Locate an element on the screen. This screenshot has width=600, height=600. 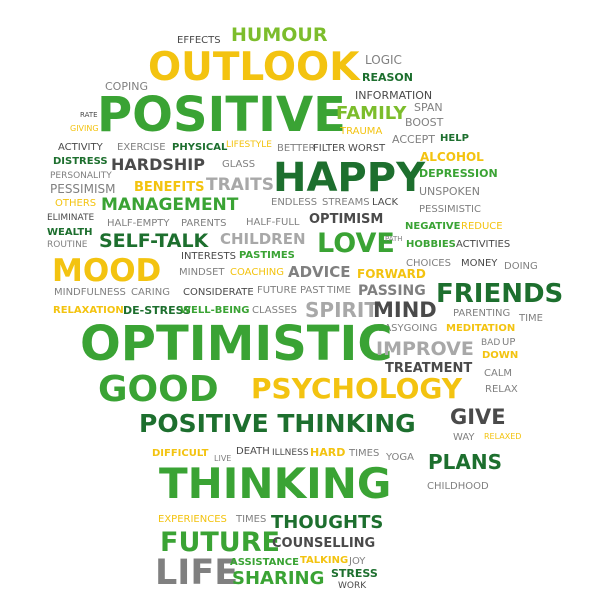
word-help: HELP is located at coordinates (454, 138).